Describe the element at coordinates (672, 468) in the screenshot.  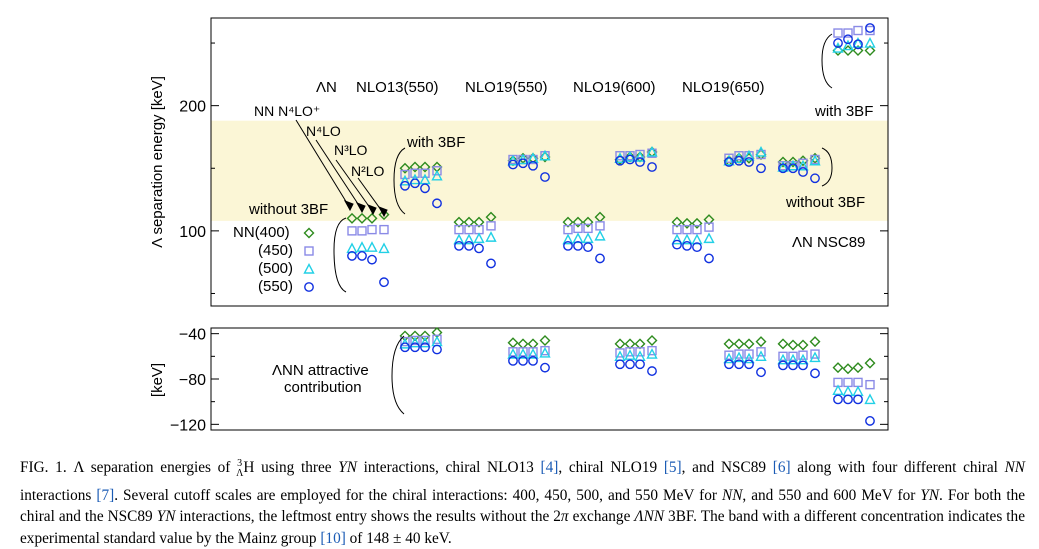
I see `caption-ref5: [5]` at that location.